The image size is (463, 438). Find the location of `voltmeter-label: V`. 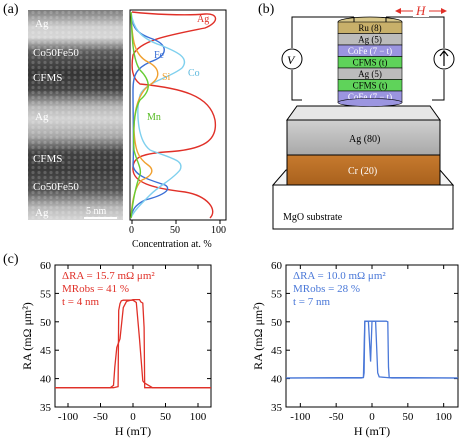

voltmeter-label: V is located at coordinates (291, 60).